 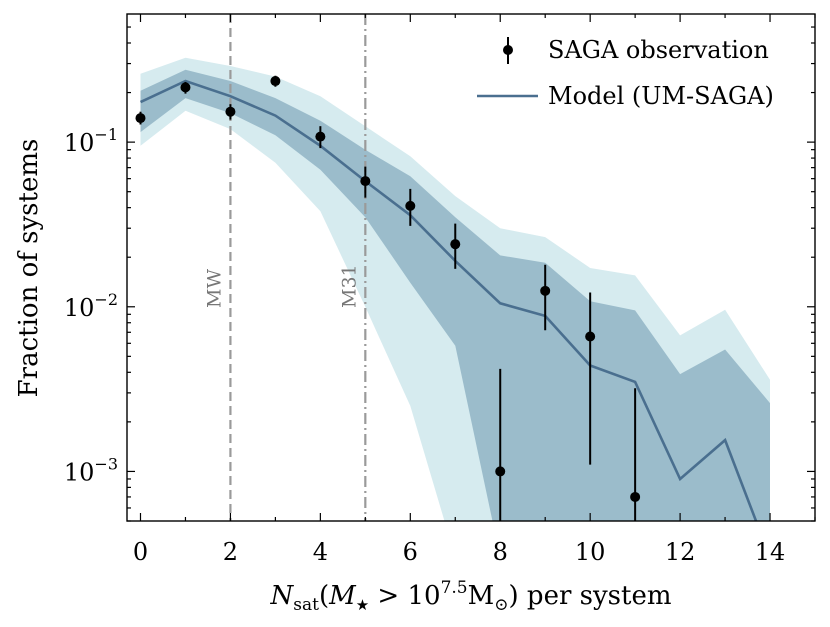 I want to click on y-tick-label: 10⁻¹, so click(x=91, y=141).